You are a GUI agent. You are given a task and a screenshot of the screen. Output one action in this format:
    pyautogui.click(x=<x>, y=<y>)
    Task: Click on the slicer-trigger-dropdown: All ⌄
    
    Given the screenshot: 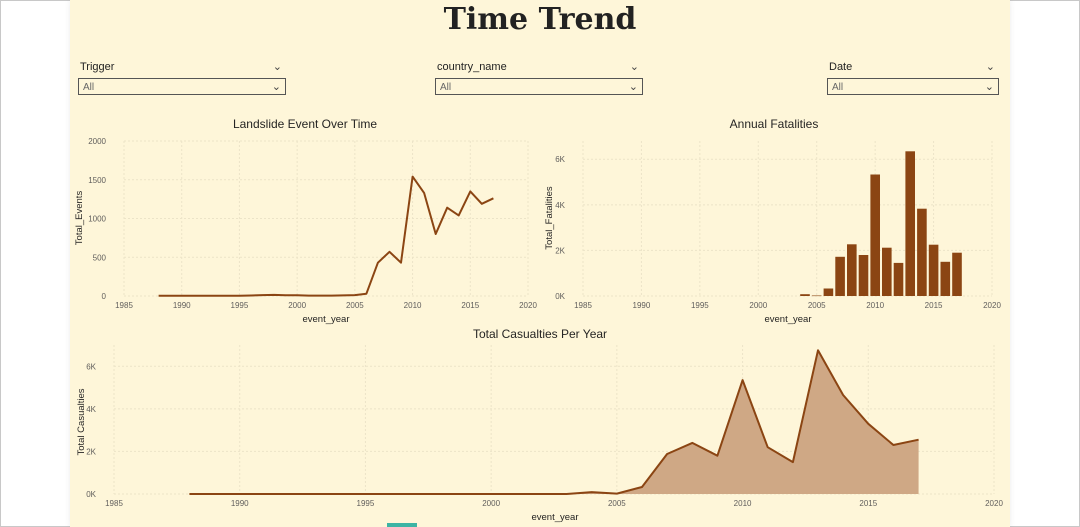 What is the action you would take?
    pyautogui.click(x=182, y=86)
    